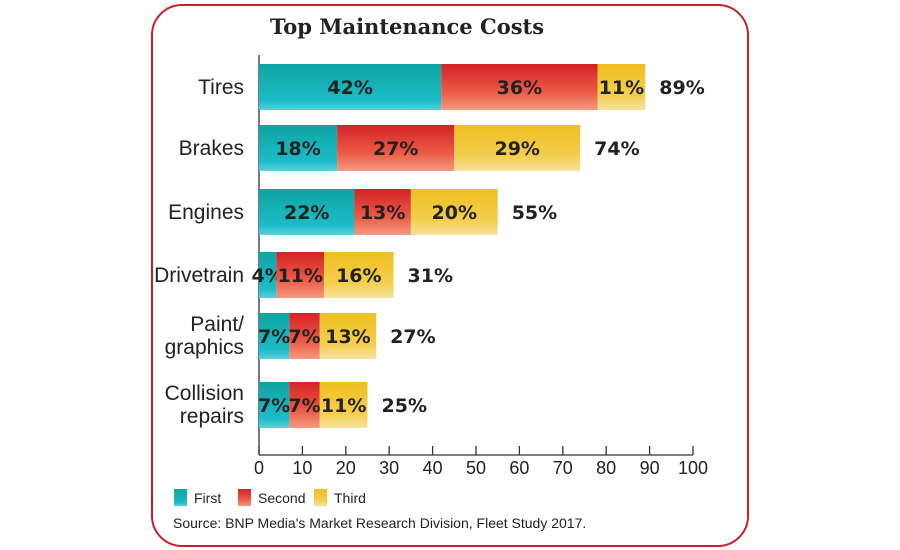 This screenshot has width=900, height=550. Describe the element at coordinates (217, 324) in the screenshot. I see `category-label: Paint/` at that location.